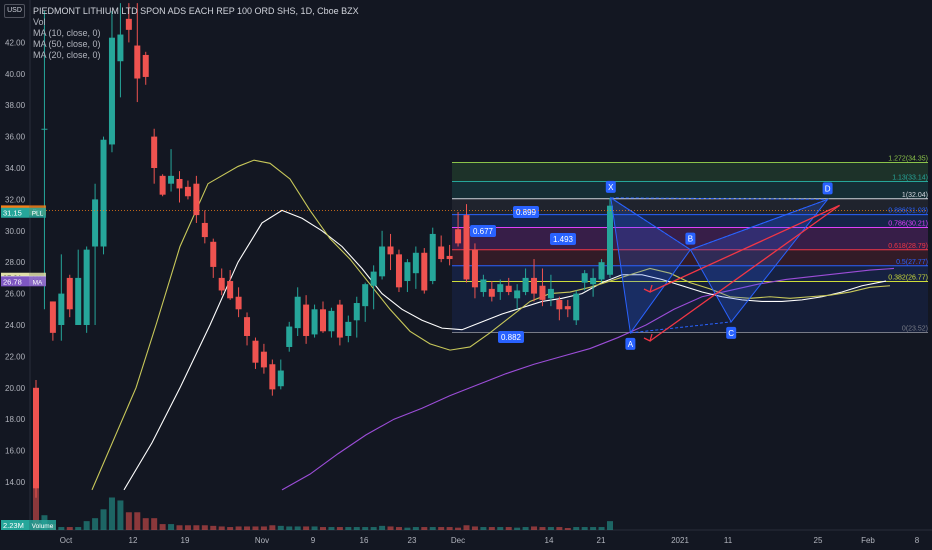 The image size is (932, 550). What do you see at coordinates (483, 231) in the screenshot?
I see `pattern-ratio: 0.677` at bounding box center [483, 231].